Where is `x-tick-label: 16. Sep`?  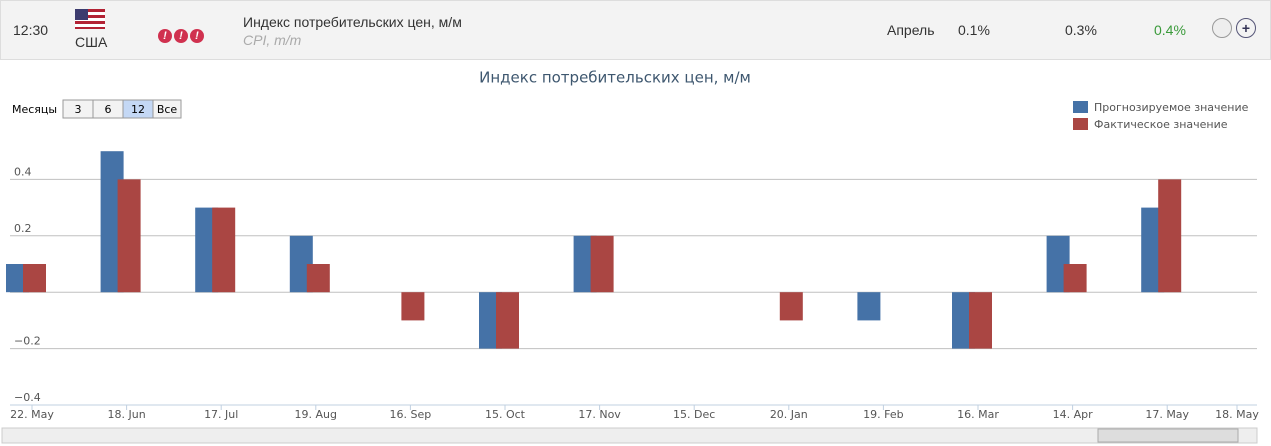
x-tick-label: 16. Sep is located at coordinates (411, 414).